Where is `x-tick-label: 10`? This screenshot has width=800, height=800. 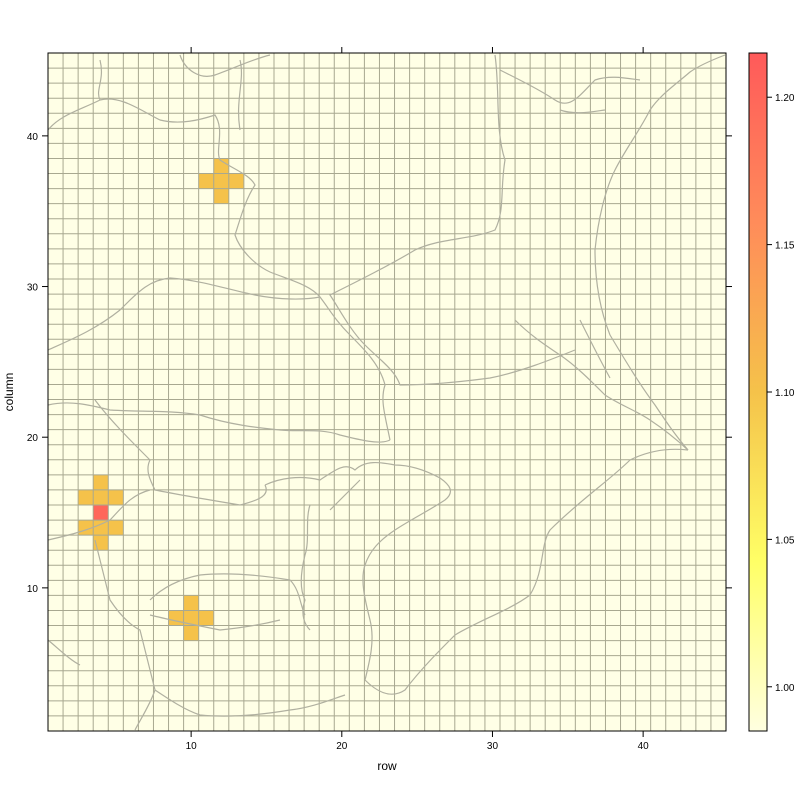 x-tick-label: 10 is located at coordinates (192, 746).